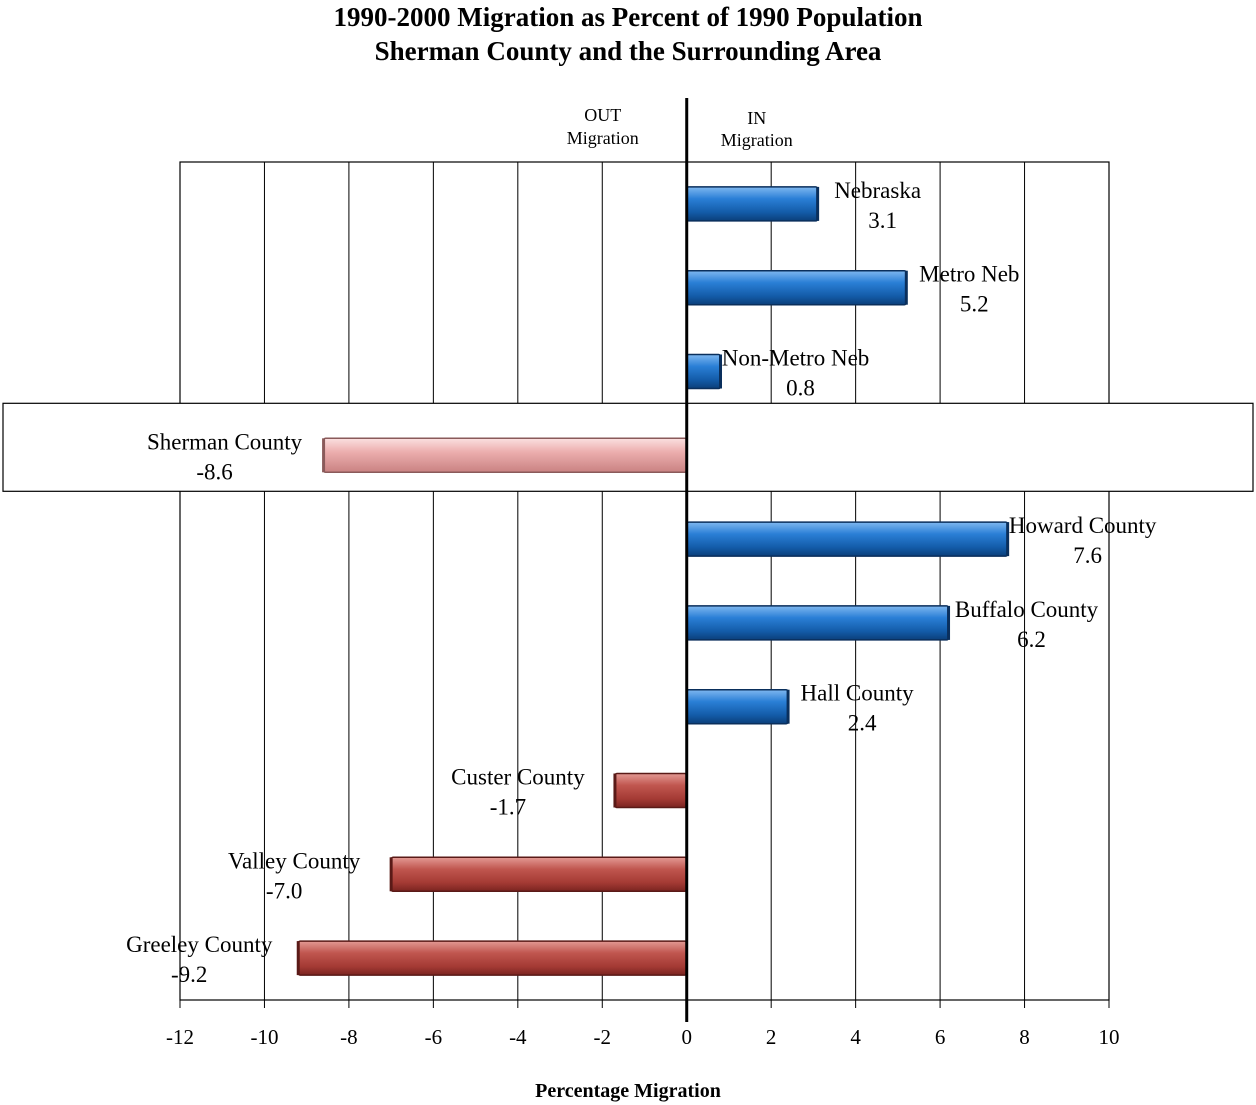 Image resolution: width=1256 pixels, height=1105 pixels. What do you see at coordinates (974, 304) in the screenshot?
I see `data-label: 5.2` at bounding box center [974, 304].